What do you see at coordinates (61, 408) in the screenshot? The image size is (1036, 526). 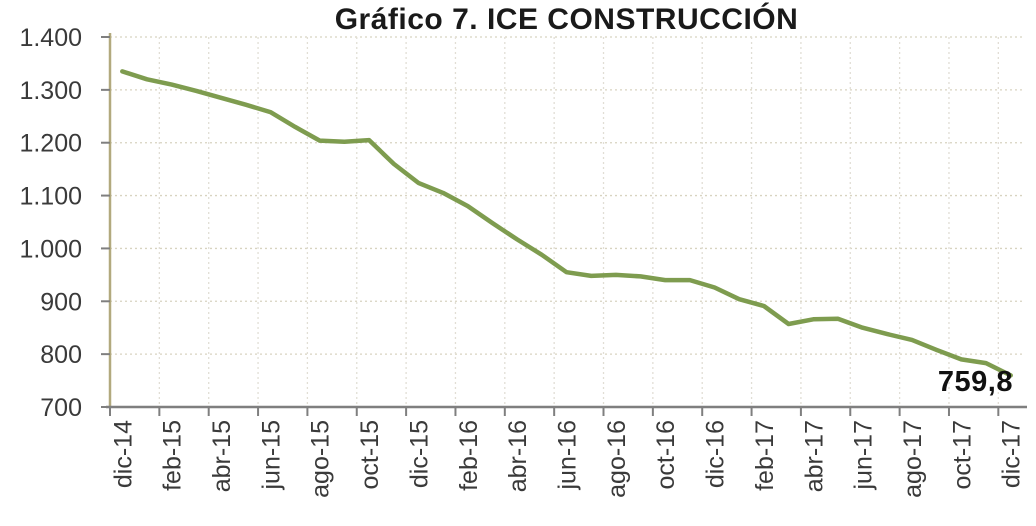 I see `y-tick-label: 700` at bounding box center [61, 408].